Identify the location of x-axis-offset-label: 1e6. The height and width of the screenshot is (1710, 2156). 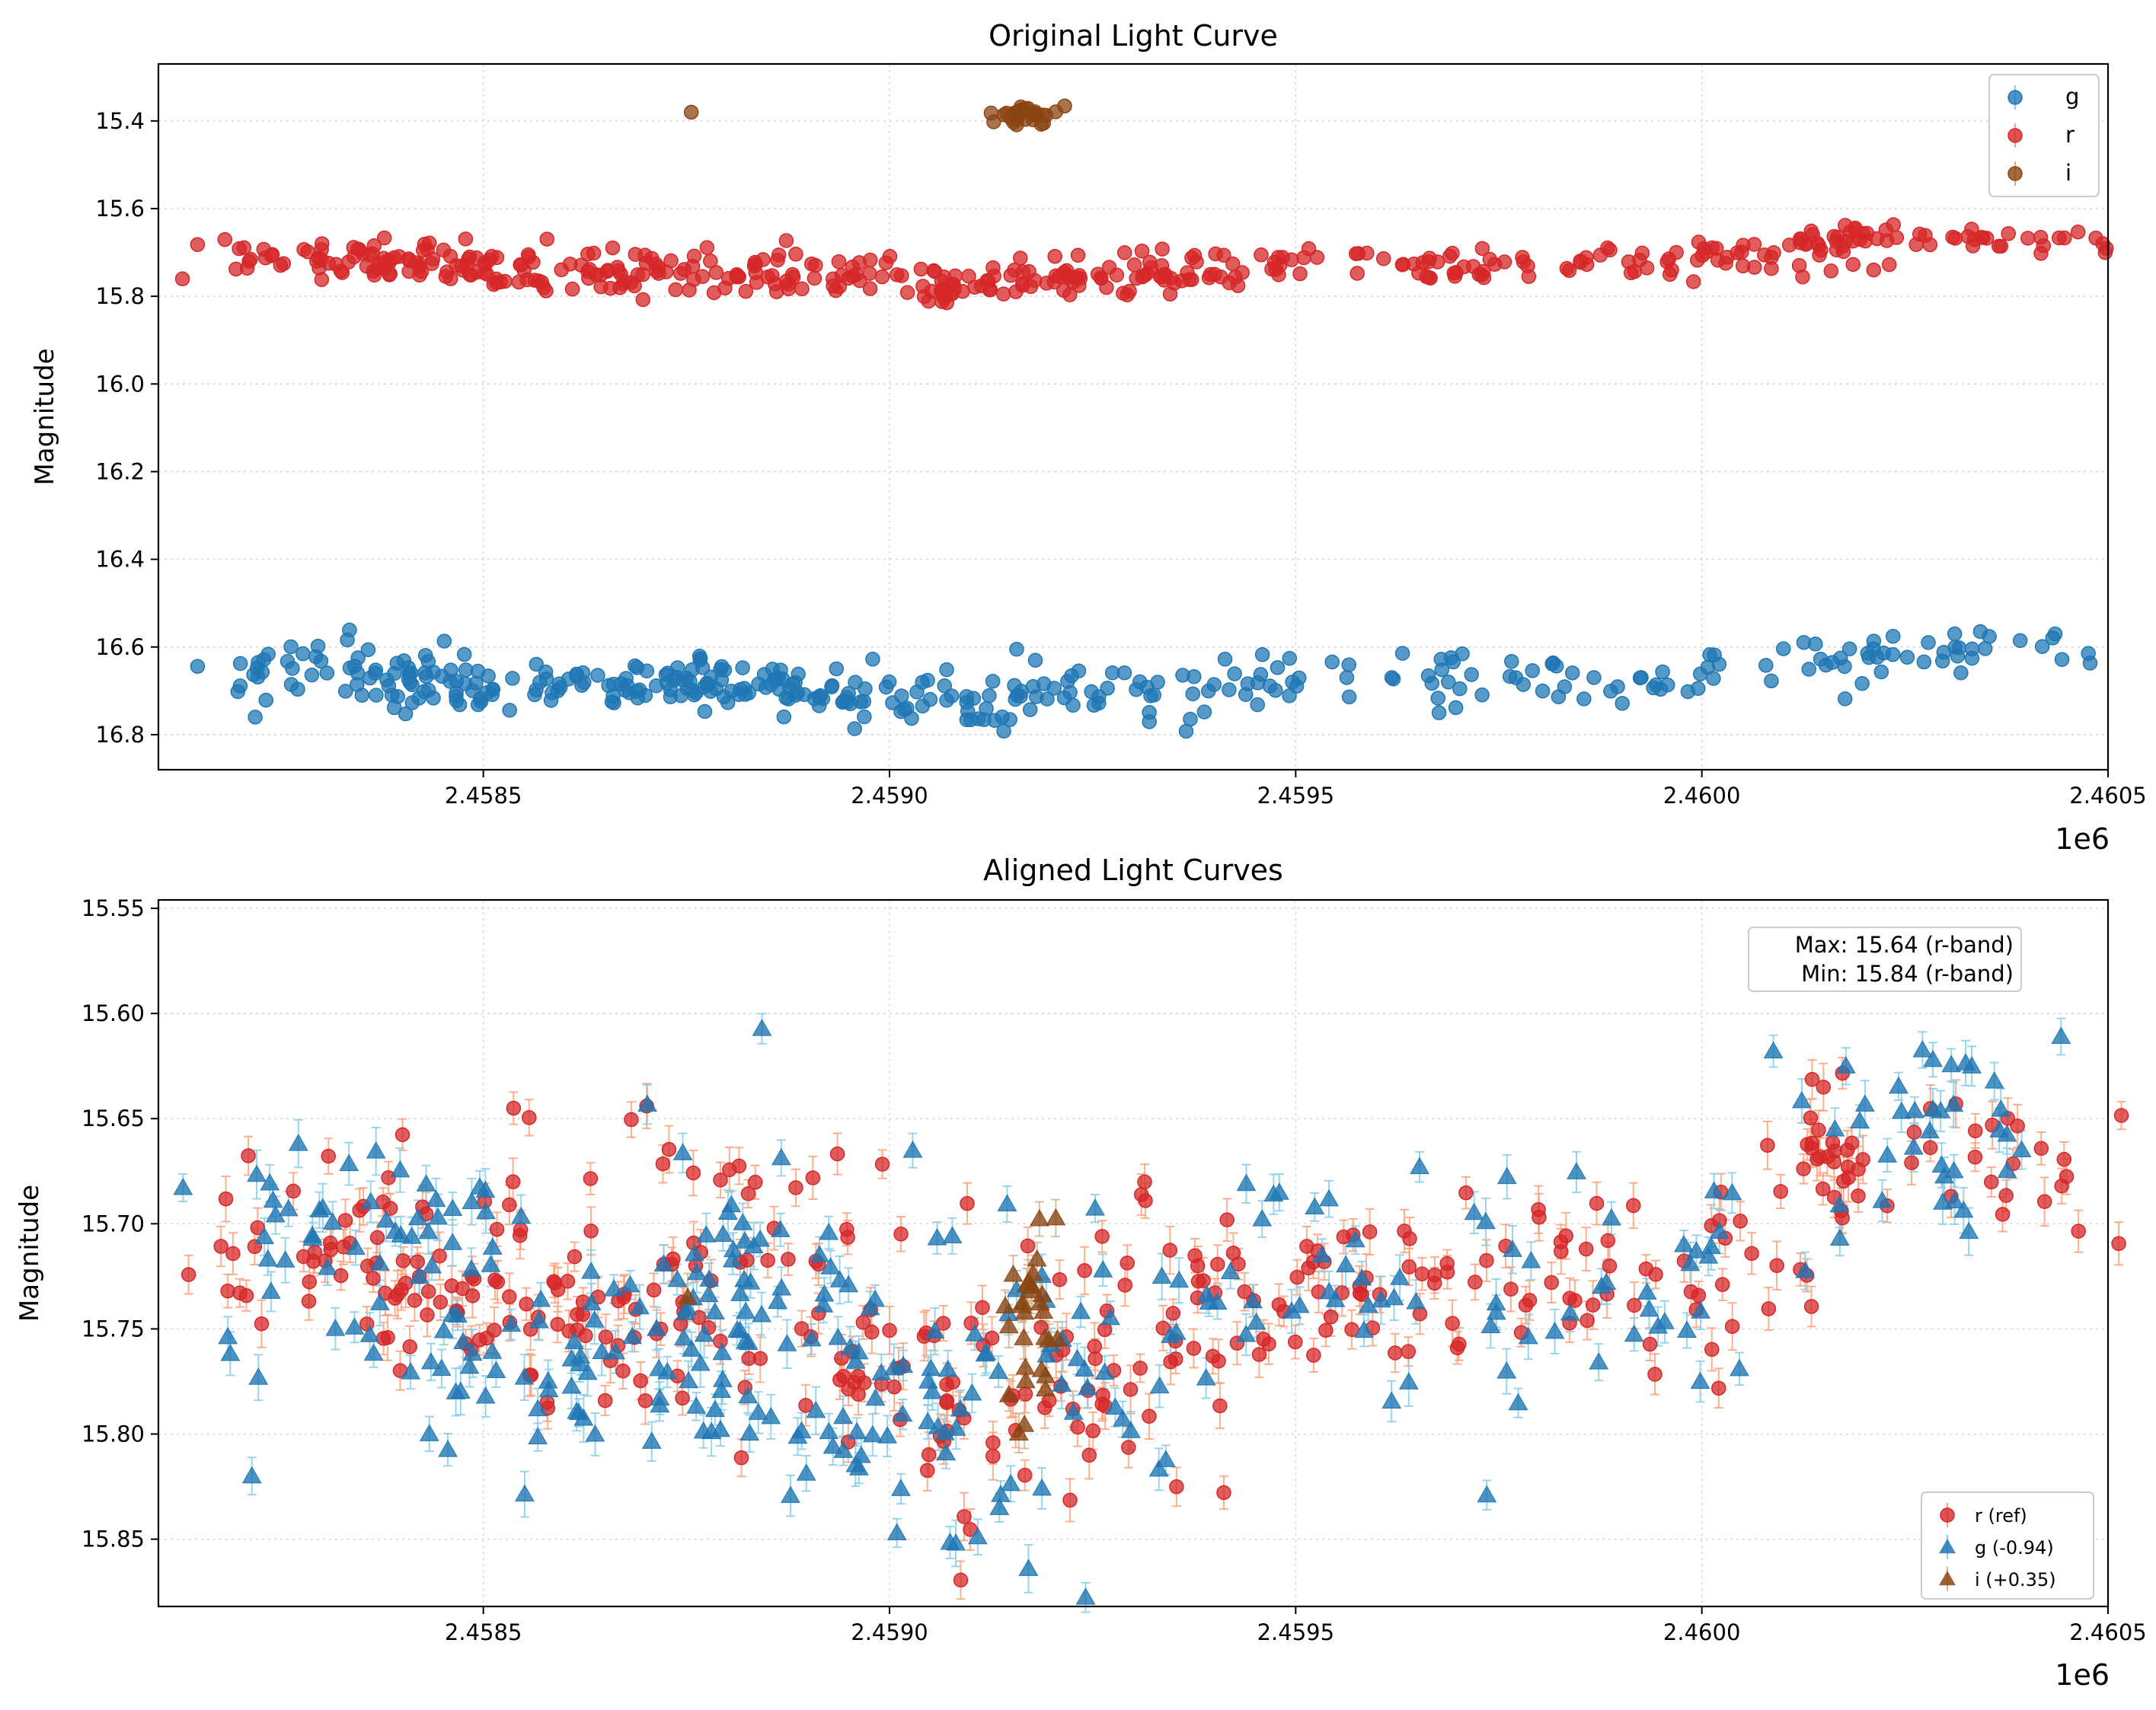
(2082, 839).